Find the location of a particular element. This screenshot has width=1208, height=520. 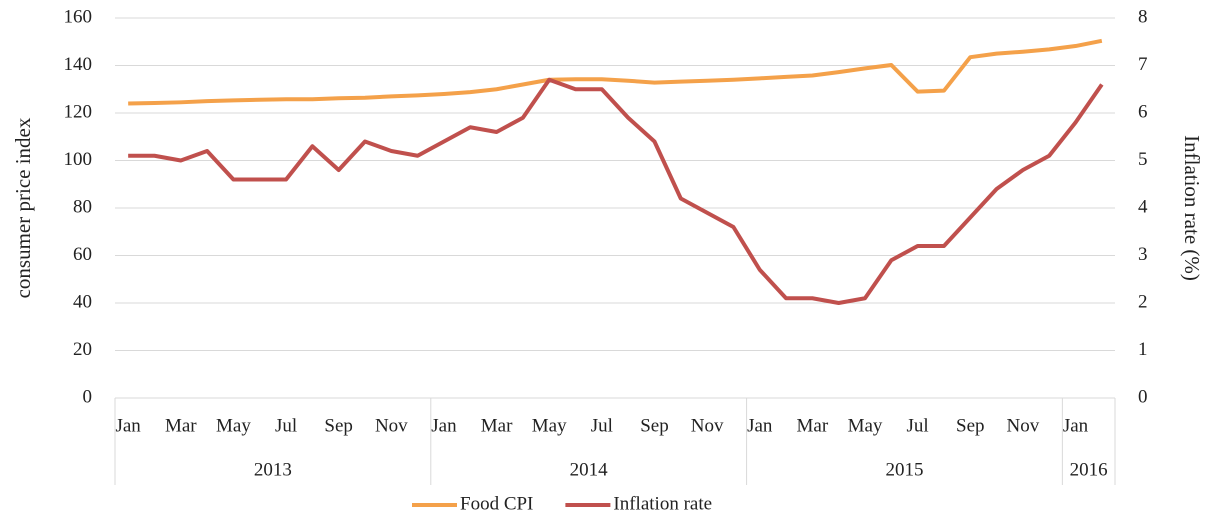

y2-axis-title: Inflation rate (%) is located at coordinates (1192, 208).